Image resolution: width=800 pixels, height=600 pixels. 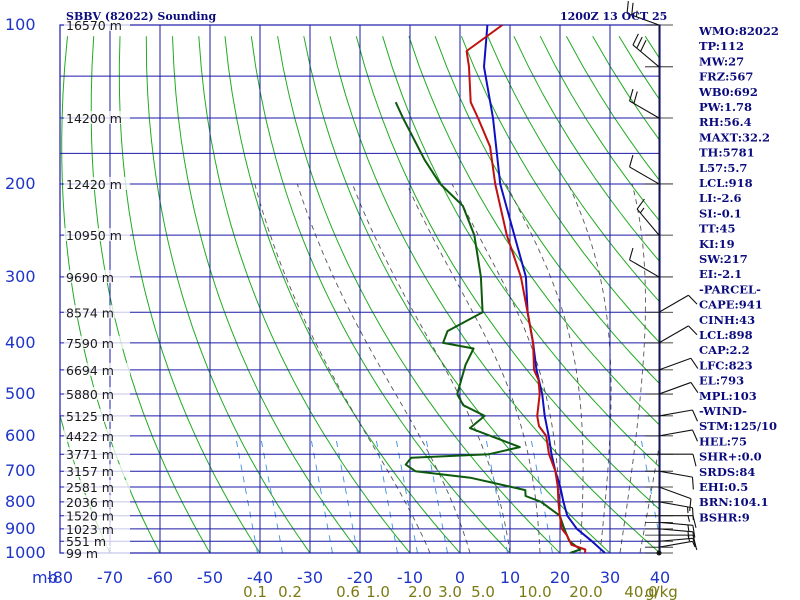 I want to click on temperature-tick-label: -40, so click(x=260, y=577).